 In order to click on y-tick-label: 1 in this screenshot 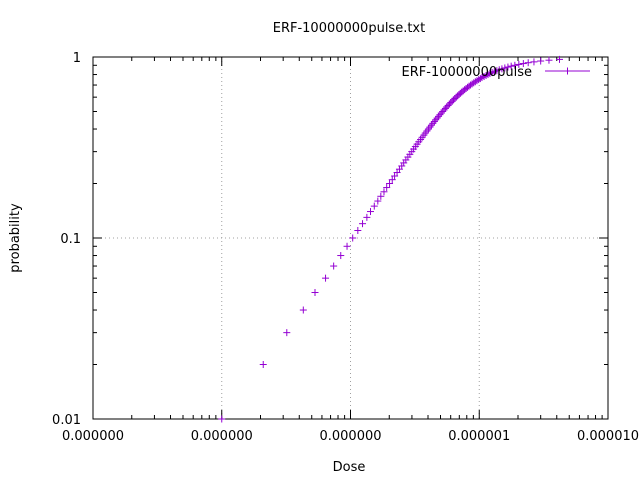, I will do `click(77, 58)`.